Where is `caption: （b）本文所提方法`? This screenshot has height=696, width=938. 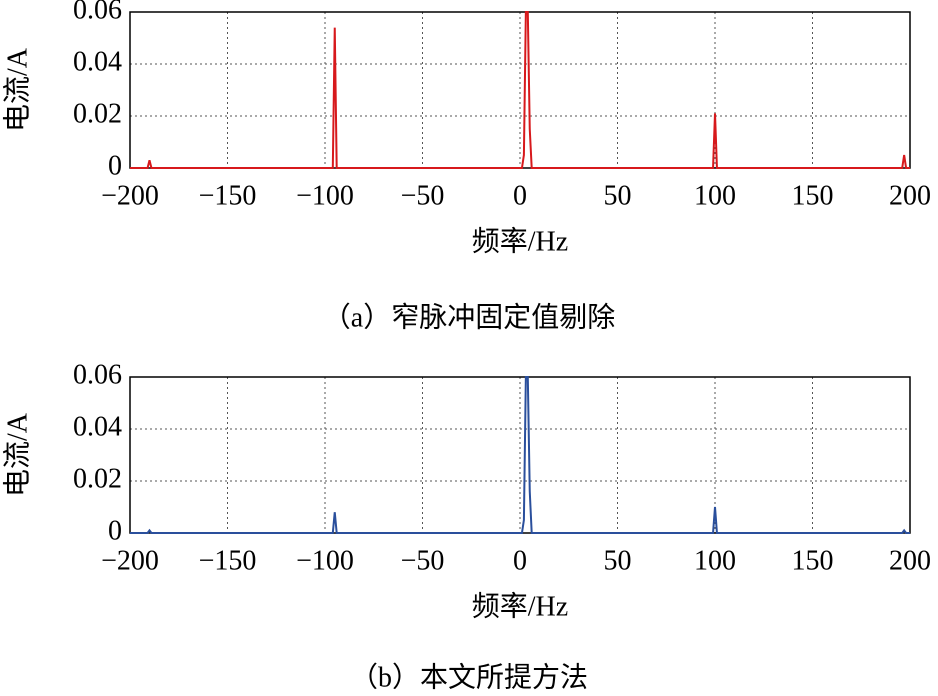 caption: （b）本文所提方法 is located at coordinates (469, 676).